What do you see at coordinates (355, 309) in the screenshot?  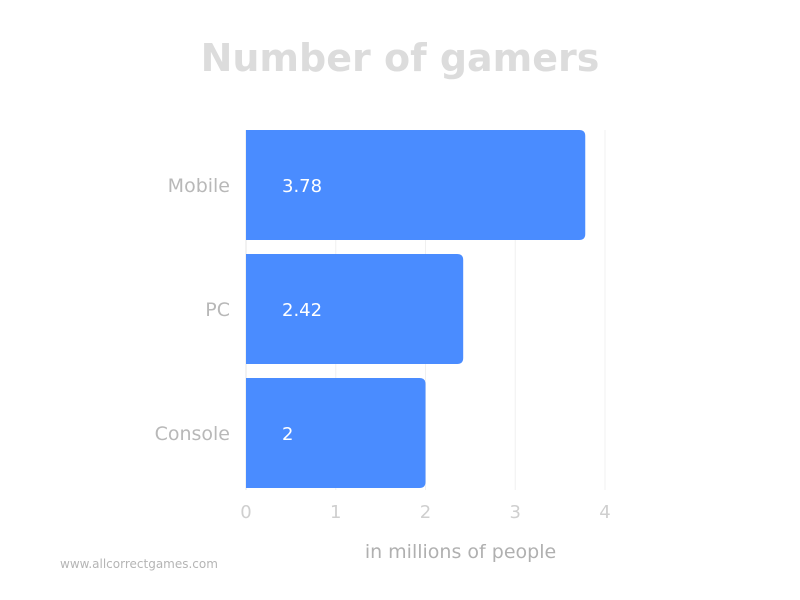 I see `bar-pc` at bounding box center [355, 309].